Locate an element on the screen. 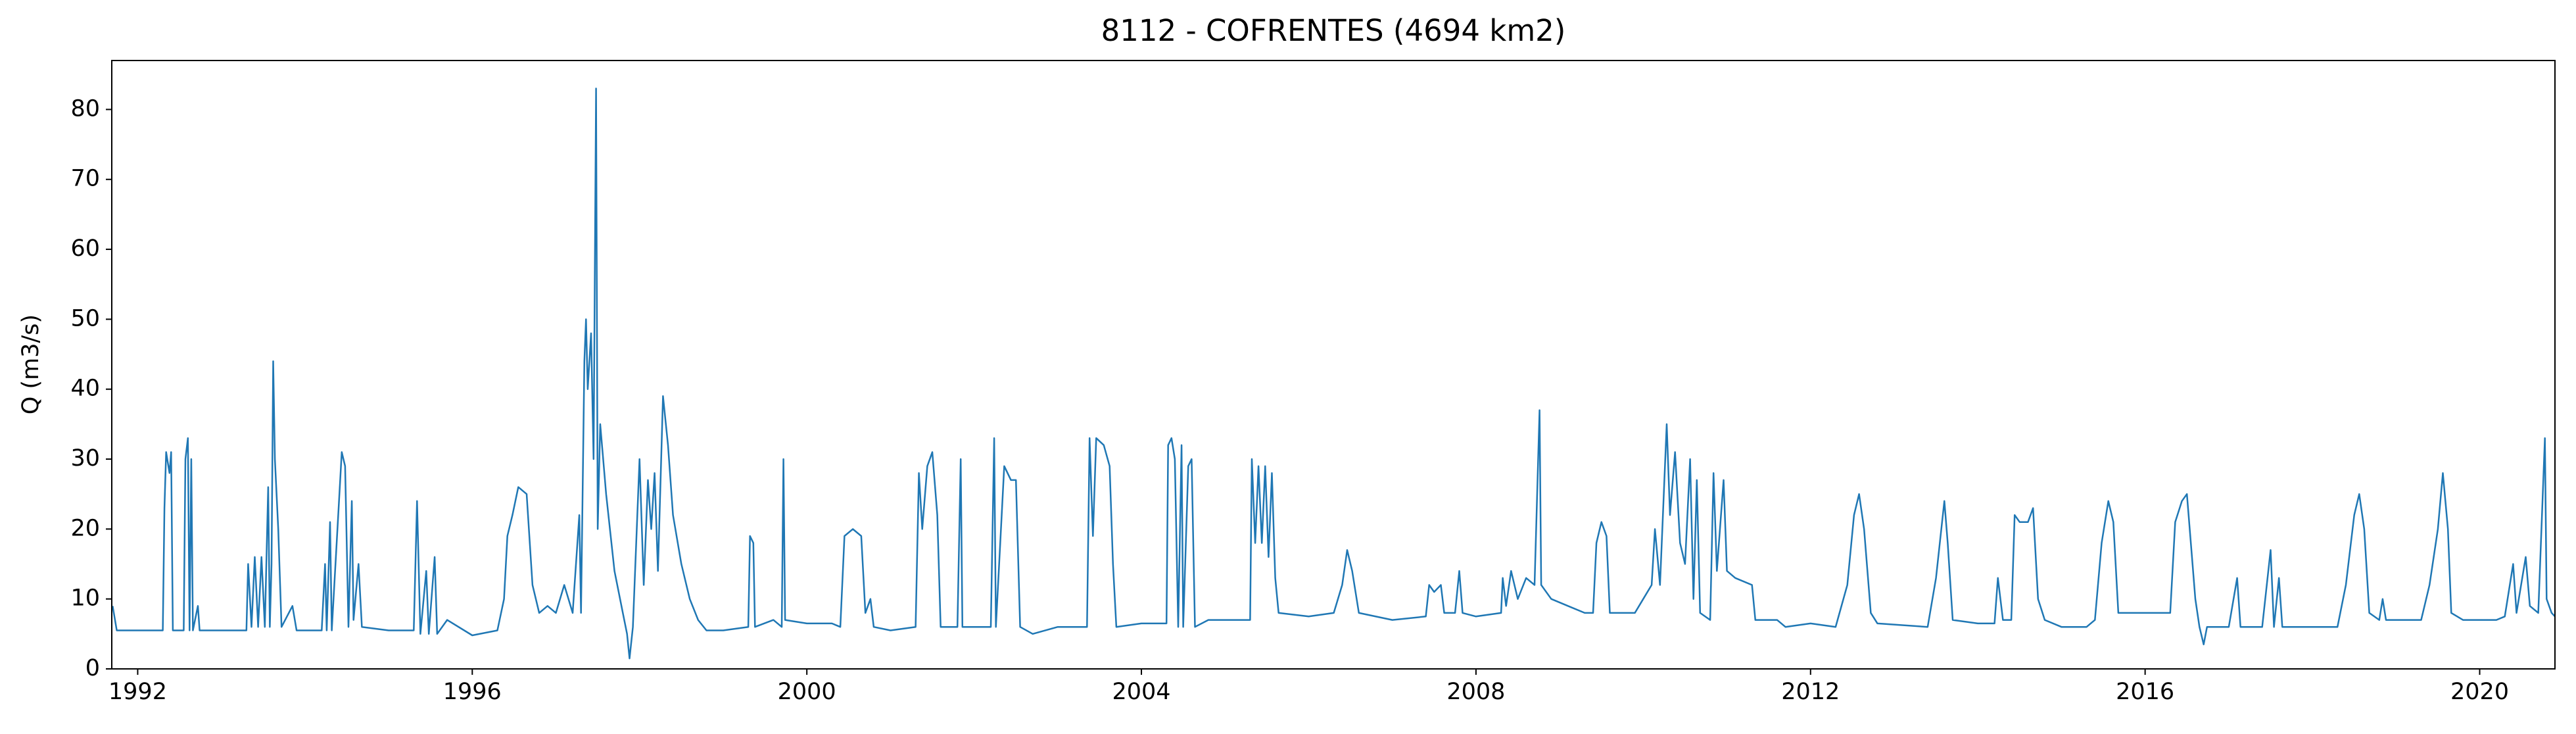 The image size is (2576, 734). x-tick-label: 2008 is located at coordinates (1476, 692).